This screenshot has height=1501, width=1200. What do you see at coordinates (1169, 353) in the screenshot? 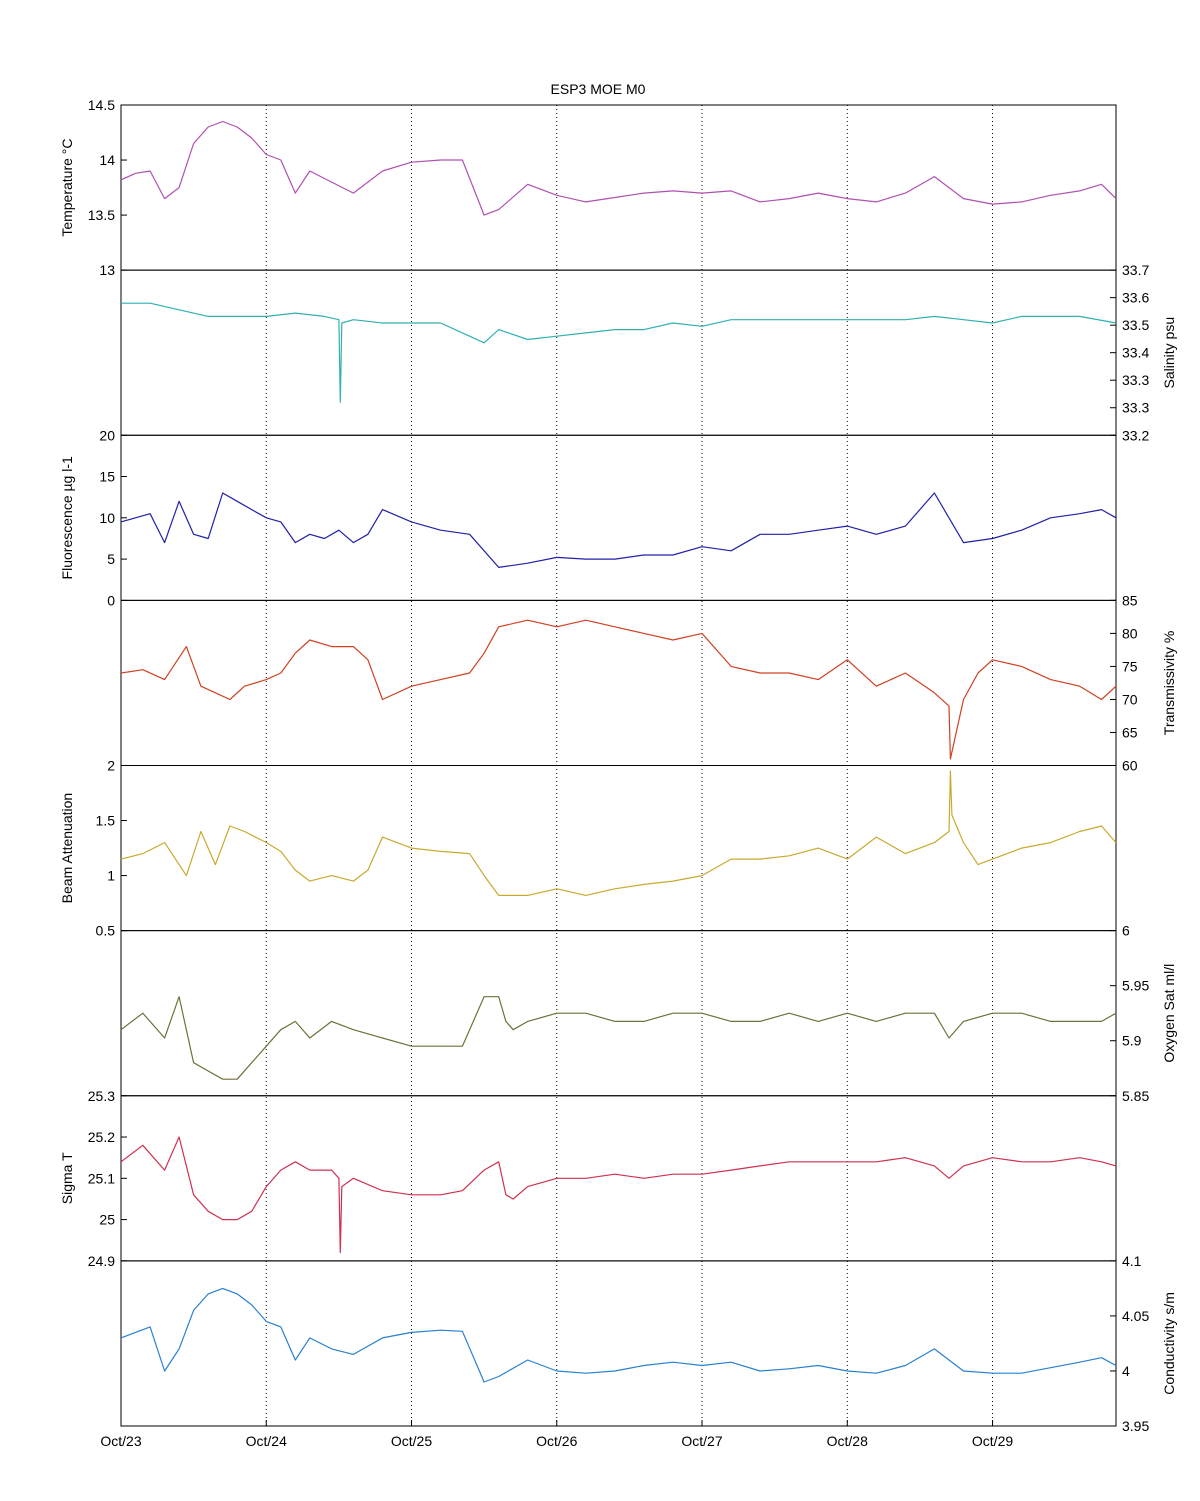
I see `y-axis-label: Salinity psu` at bounding box center [1169, 353].